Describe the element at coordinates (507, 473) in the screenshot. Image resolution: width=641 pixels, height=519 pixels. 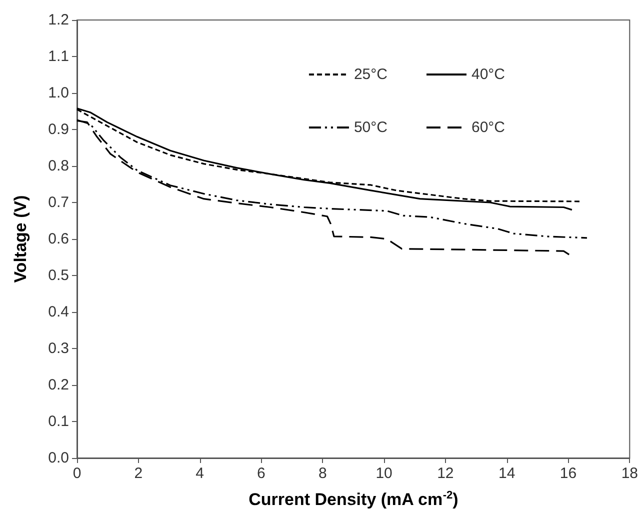
I see `x-tick-label: 14` at that location.